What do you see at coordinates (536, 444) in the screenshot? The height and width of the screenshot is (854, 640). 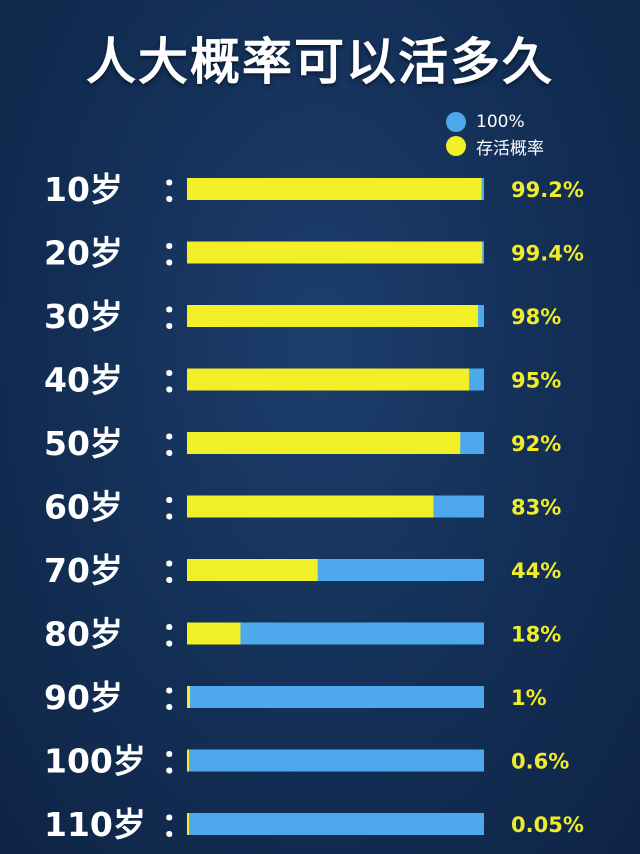 I see `value-label: 92%` at bounding box center [536, 444].